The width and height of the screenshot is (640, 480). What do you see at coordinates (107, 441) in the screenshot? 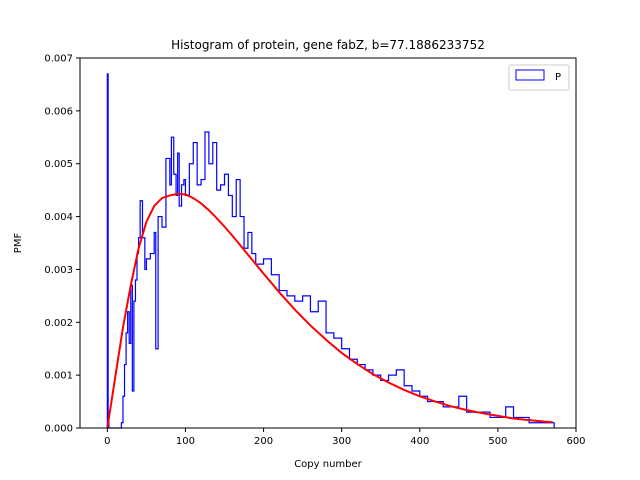
I see `x-tick-label: 0` at bounding box center [107, 441].